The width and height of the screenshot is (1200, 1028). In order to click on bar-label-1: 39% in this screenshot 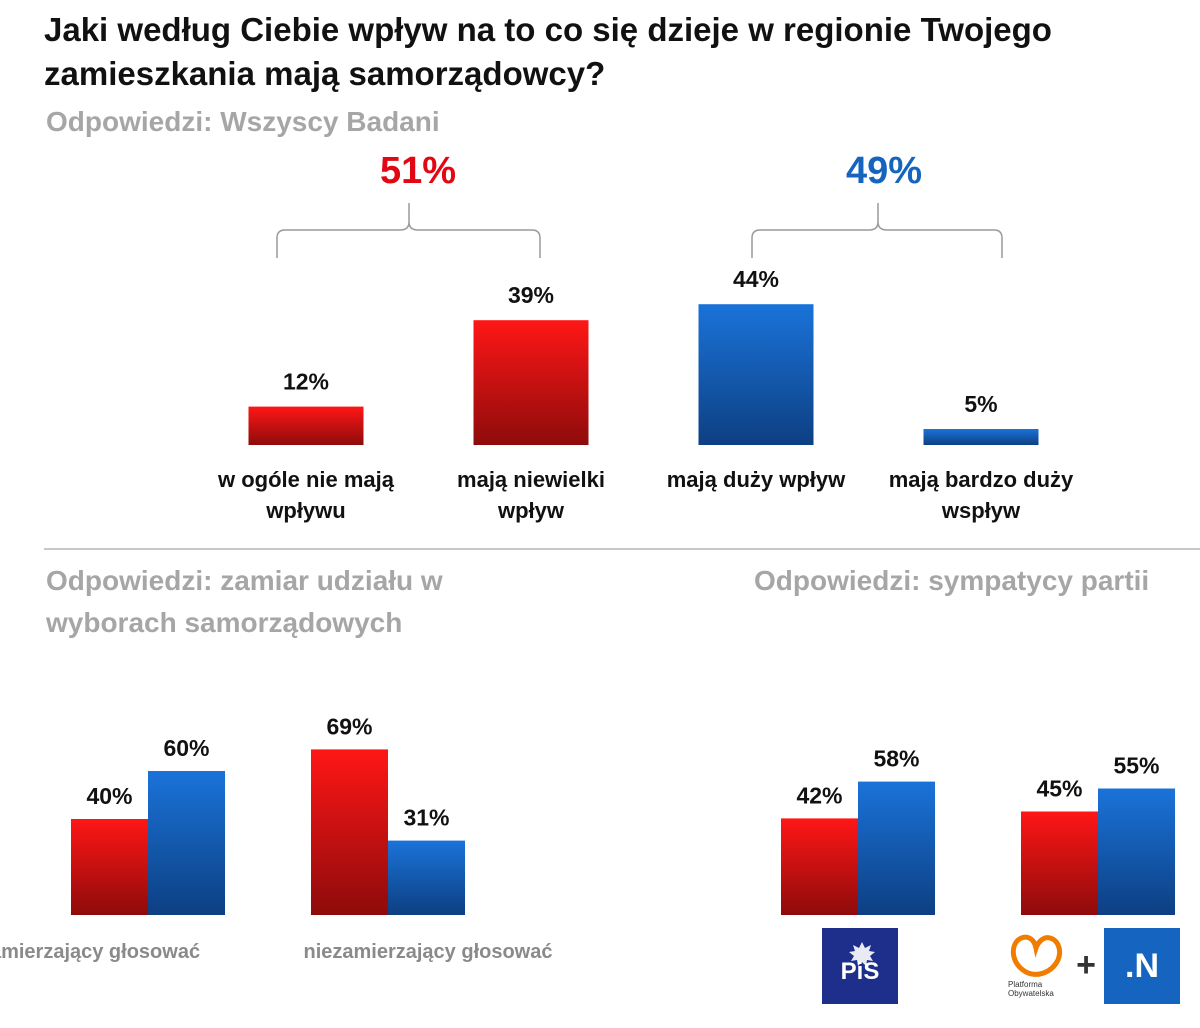, I will do `click(531, 295)`.